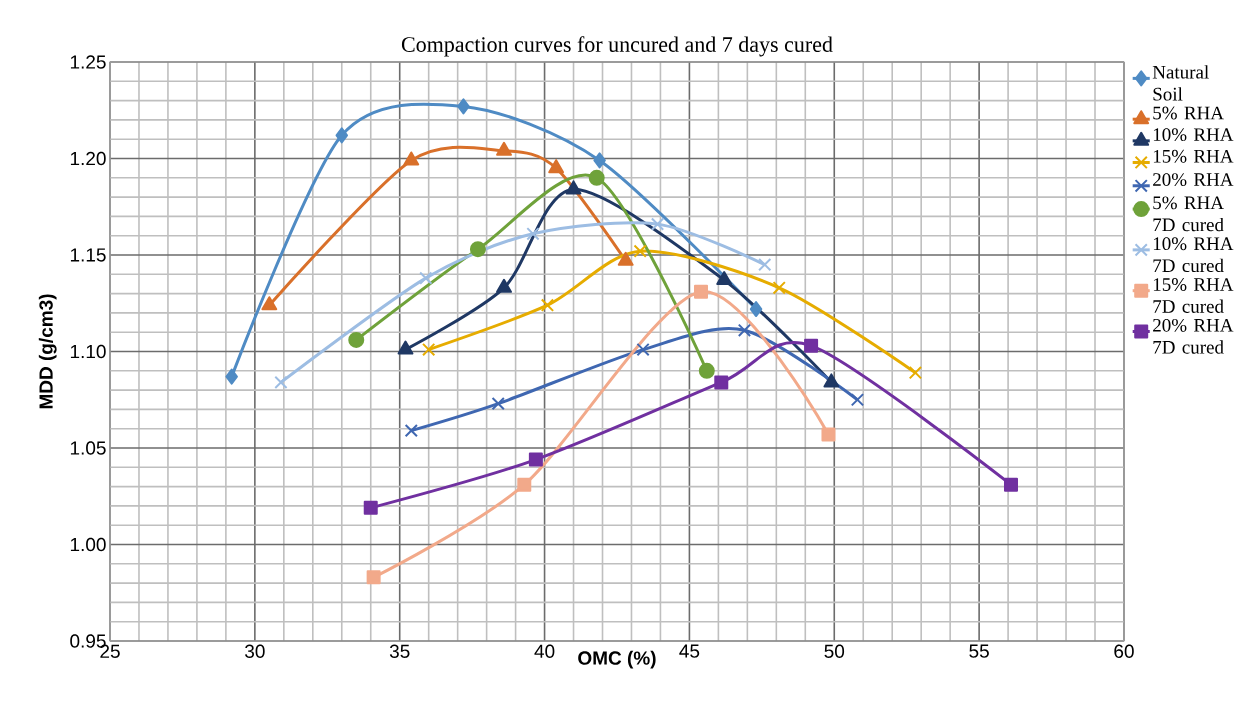  I want to click on y-tick-label: 1.20, so click(88, 158).